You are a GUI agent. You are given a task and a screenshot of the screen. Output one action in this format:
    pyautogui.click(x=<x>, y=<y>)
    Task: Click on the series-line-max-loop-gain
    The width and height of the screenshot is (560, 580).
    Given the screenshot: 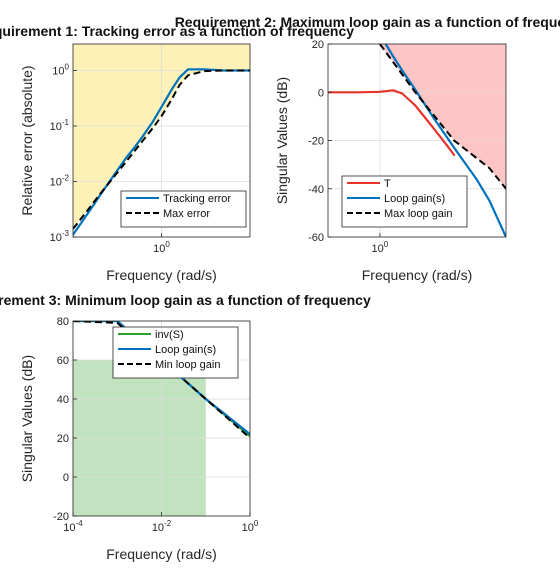 What is the action you would take?
    pyautogui.click(x=442, y=117)
    